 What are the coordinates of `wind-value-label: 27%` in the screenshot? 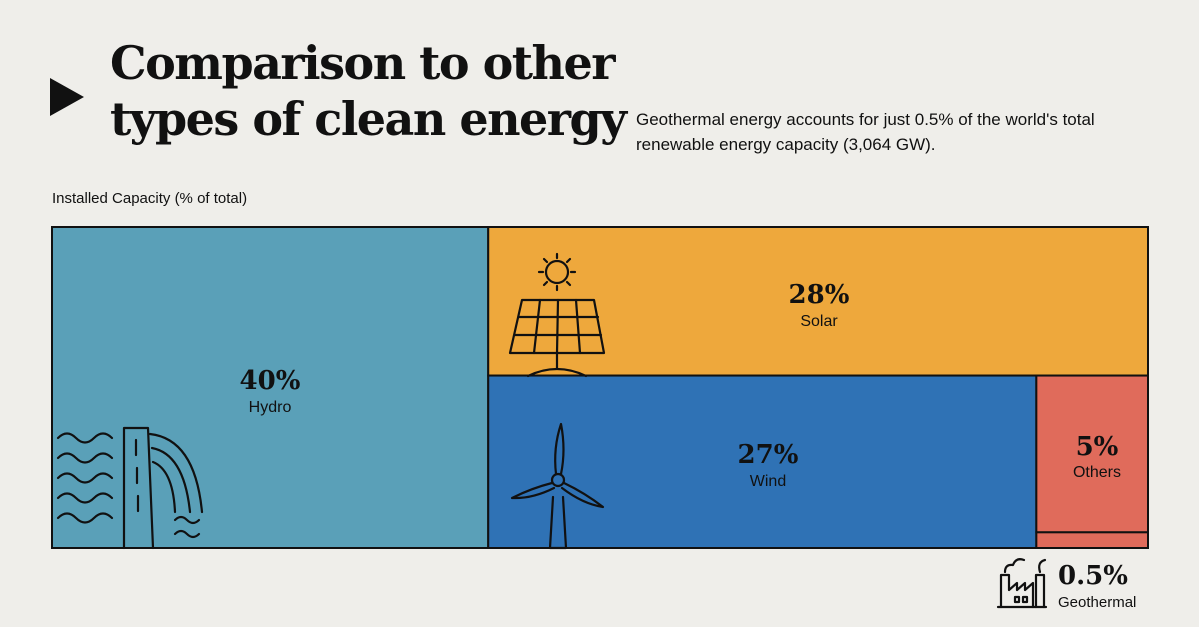 It's located at (768, 455).